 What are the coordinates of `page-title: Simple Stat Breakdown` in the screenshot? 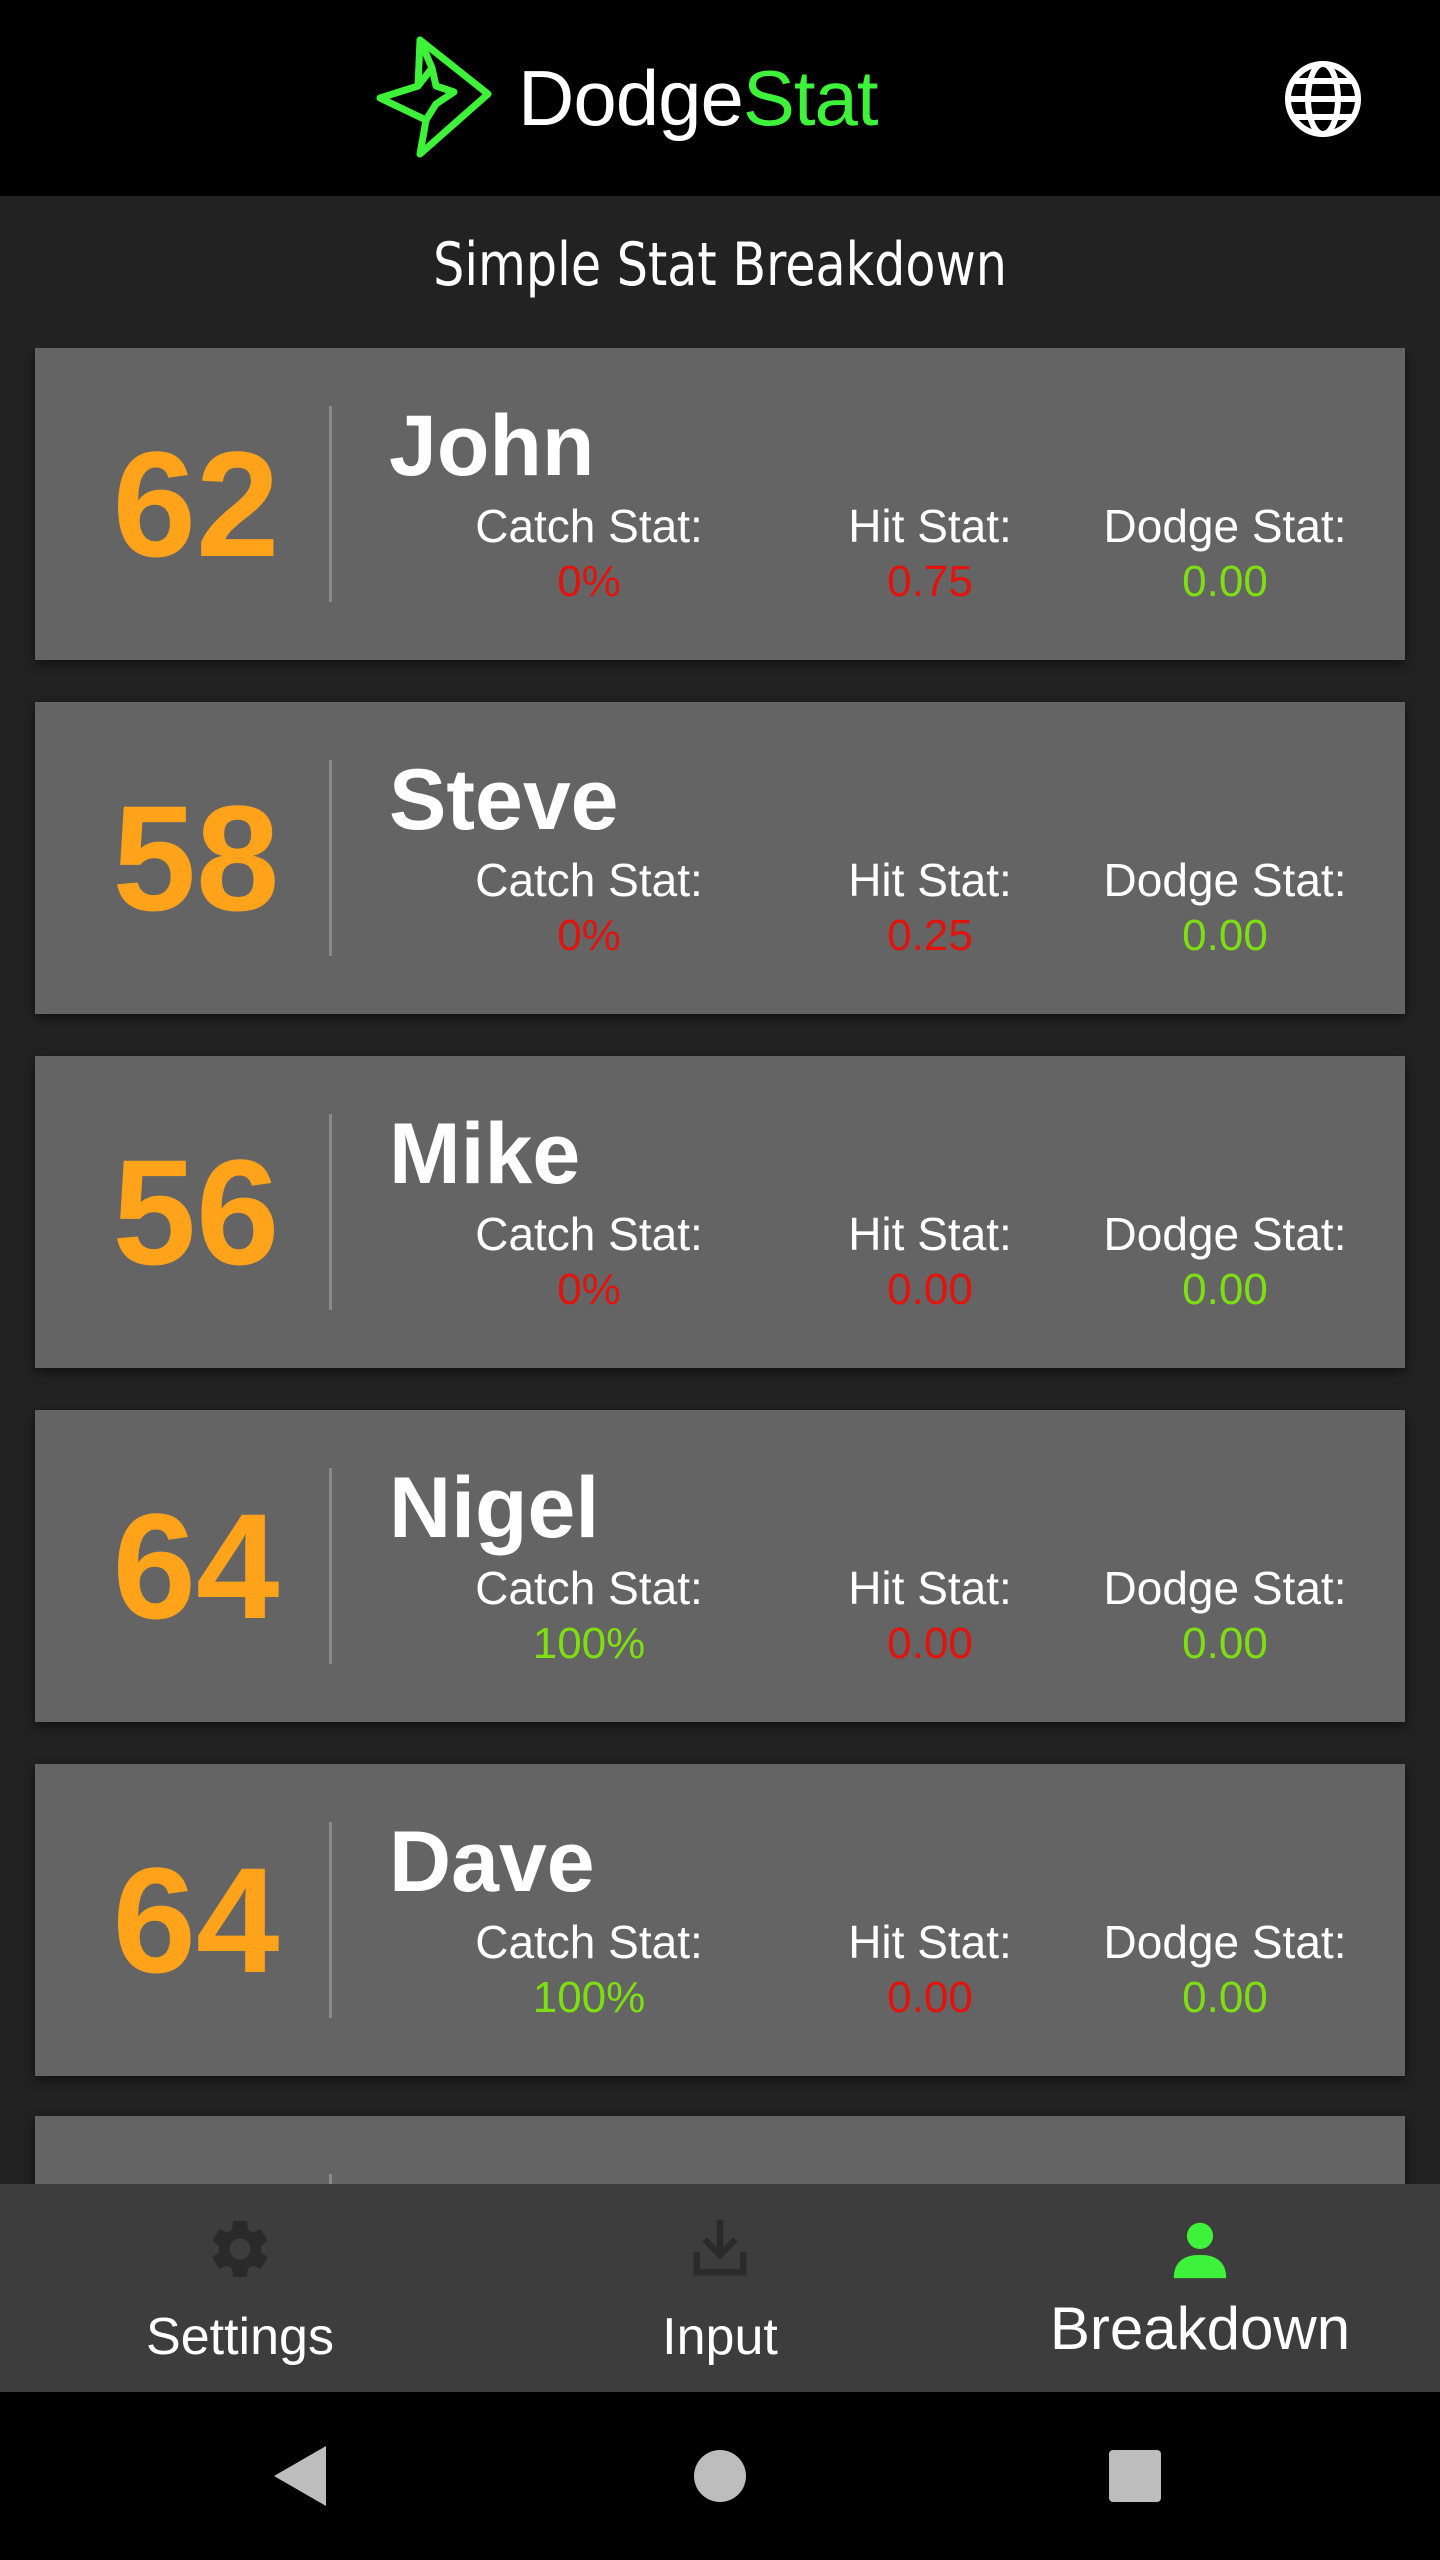 It's located at (720, 265).